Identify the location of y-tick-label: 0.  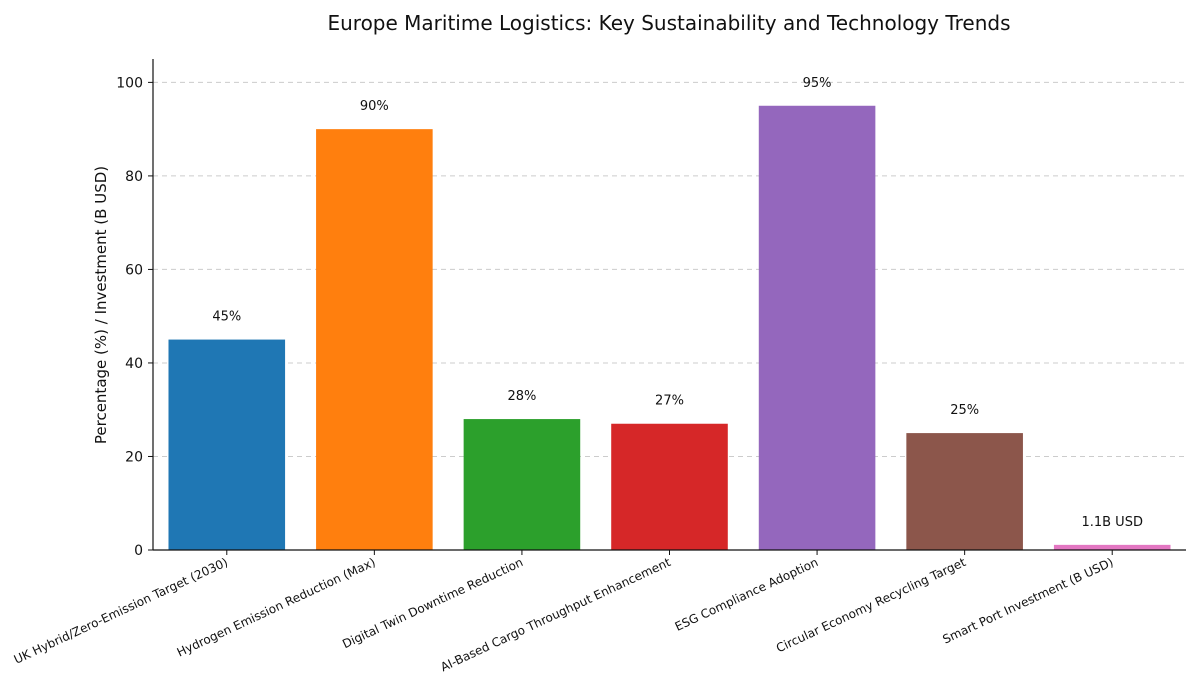
(138, 551).